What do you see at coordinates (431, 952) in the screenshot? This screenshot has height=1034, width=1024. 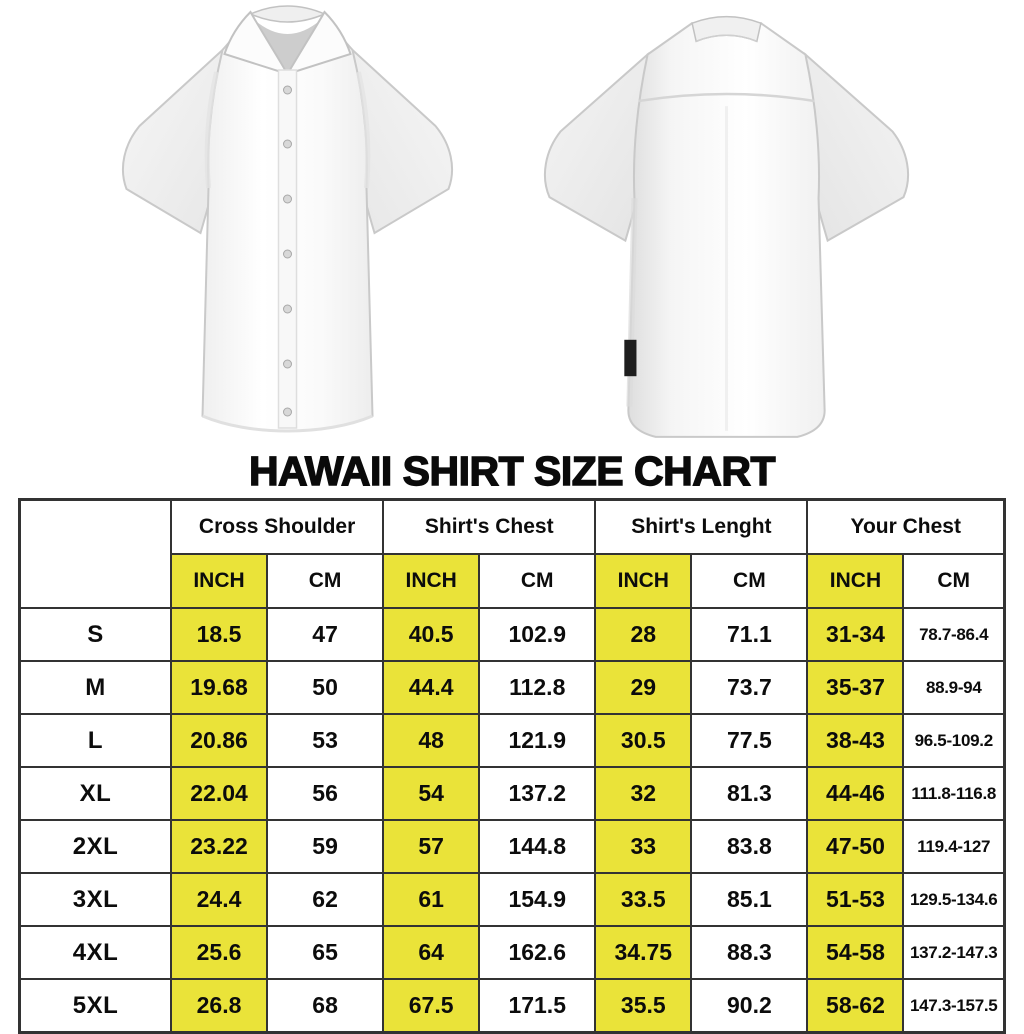 I see `shirts-chest-inch: 64` at bounding box center [431, 952].